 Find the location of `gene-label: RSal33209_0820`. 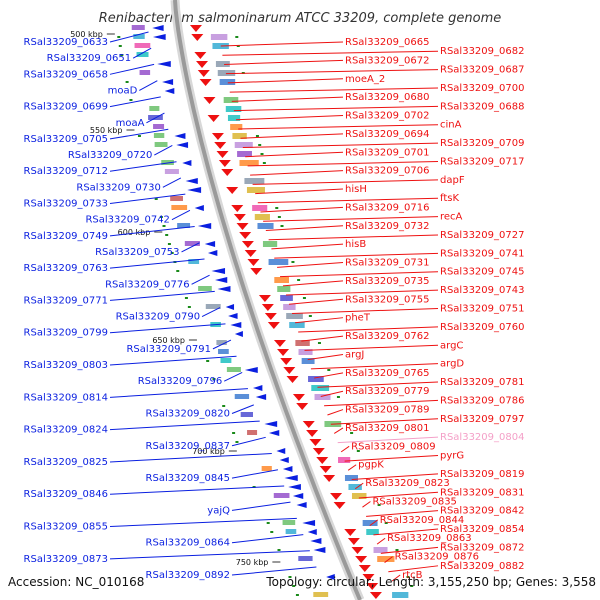

gene-label: RSal33209_0820 is located at coordinates (188, 413).